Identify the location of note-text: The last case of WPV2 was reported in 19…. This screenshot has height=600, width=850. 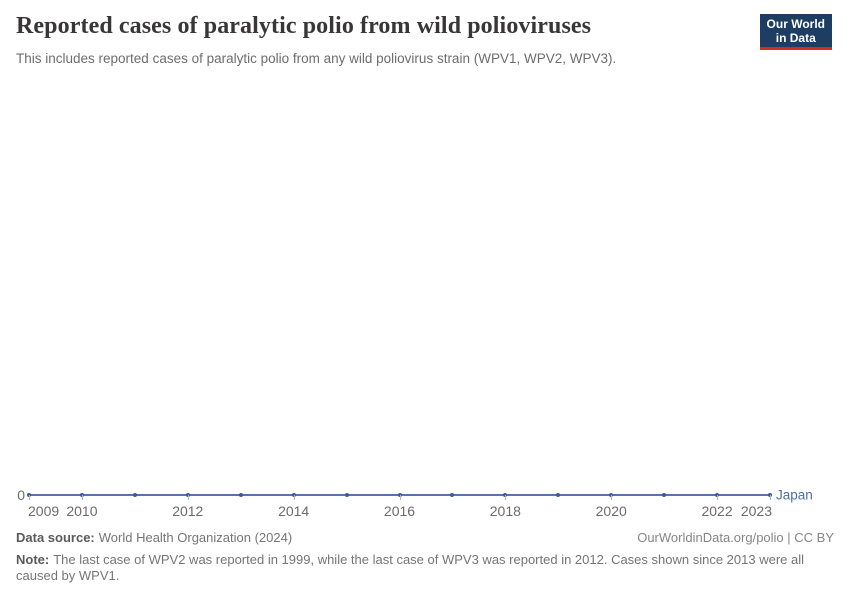
(410, 567).